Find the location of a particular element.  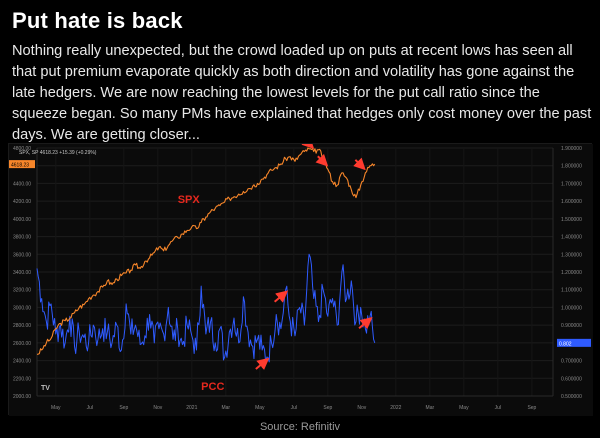

y-right-tick-label: 0.600000 is located at coordinates (571, 379).